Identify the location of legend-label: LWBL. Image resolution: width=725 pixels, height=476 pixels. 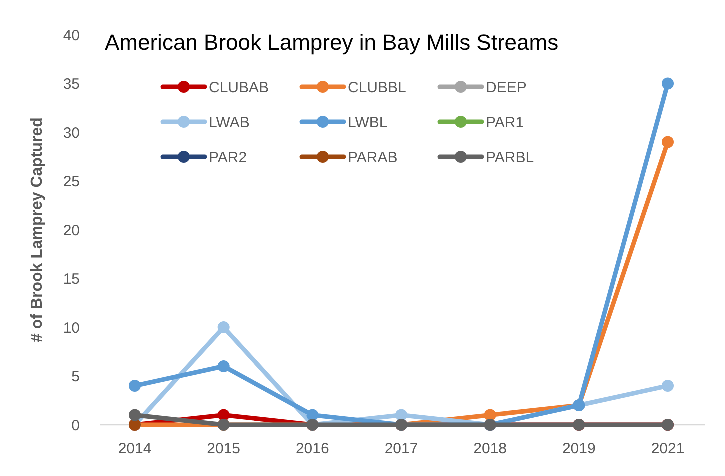
(368, 123).